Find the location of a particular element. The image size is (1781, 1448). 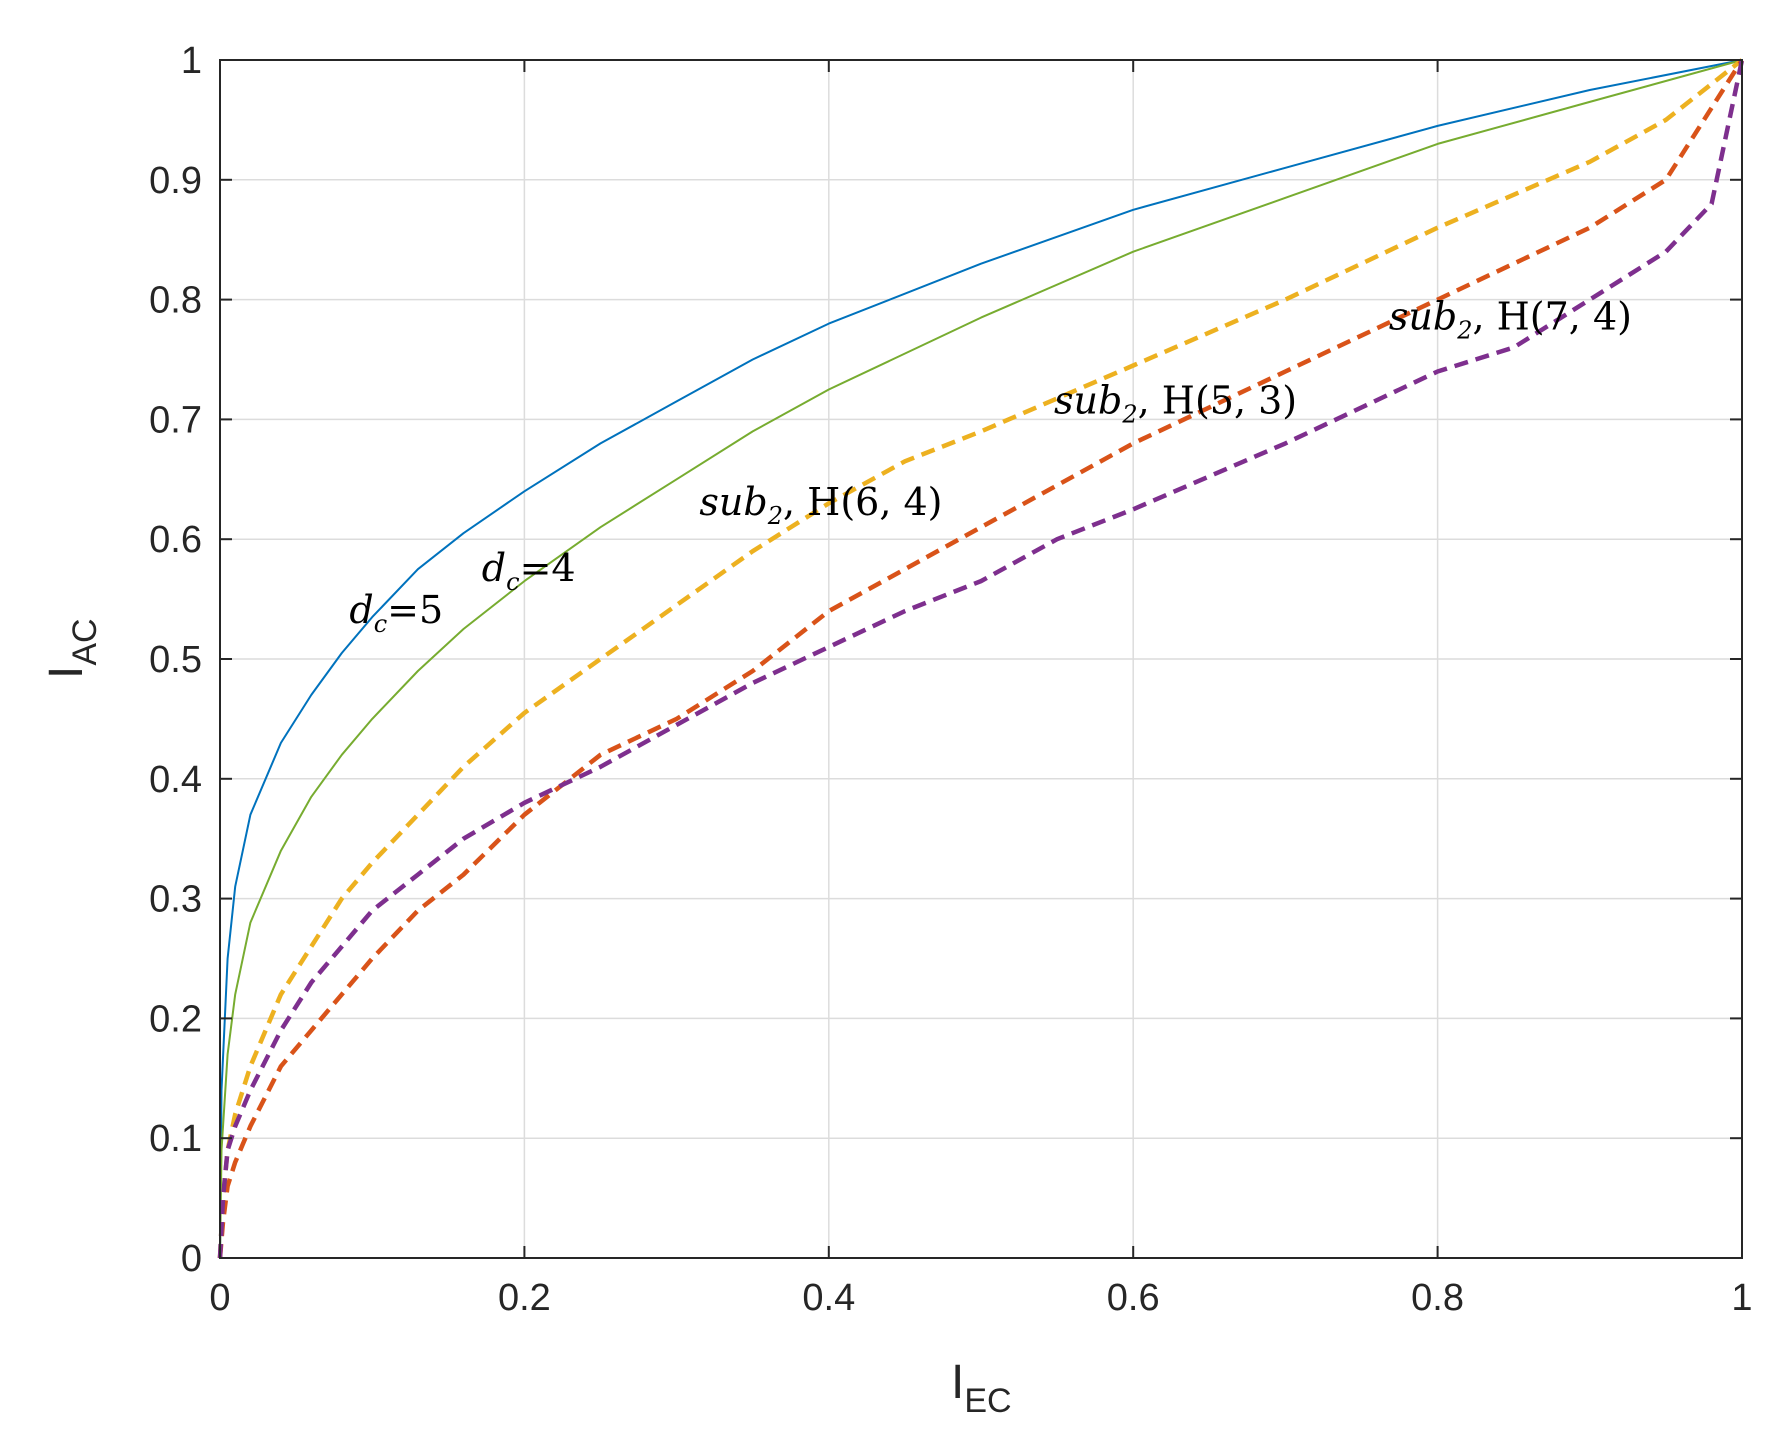

x-tick-label: 0.8 is located at coordinates (1437, 1298).